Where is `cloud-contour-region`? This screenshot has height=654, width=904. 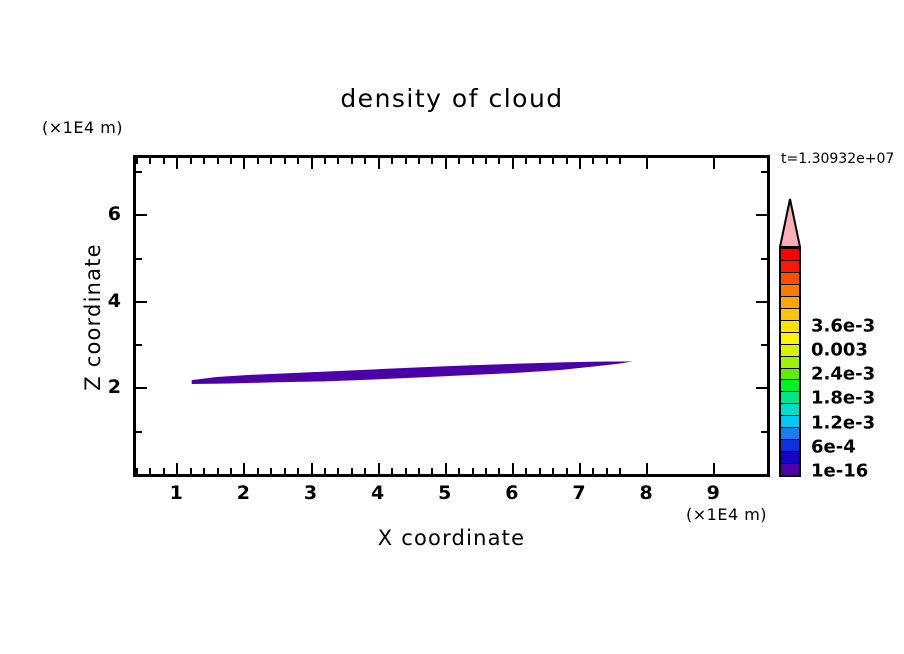 cloud-contour-region is located at coordinates (412, 372).